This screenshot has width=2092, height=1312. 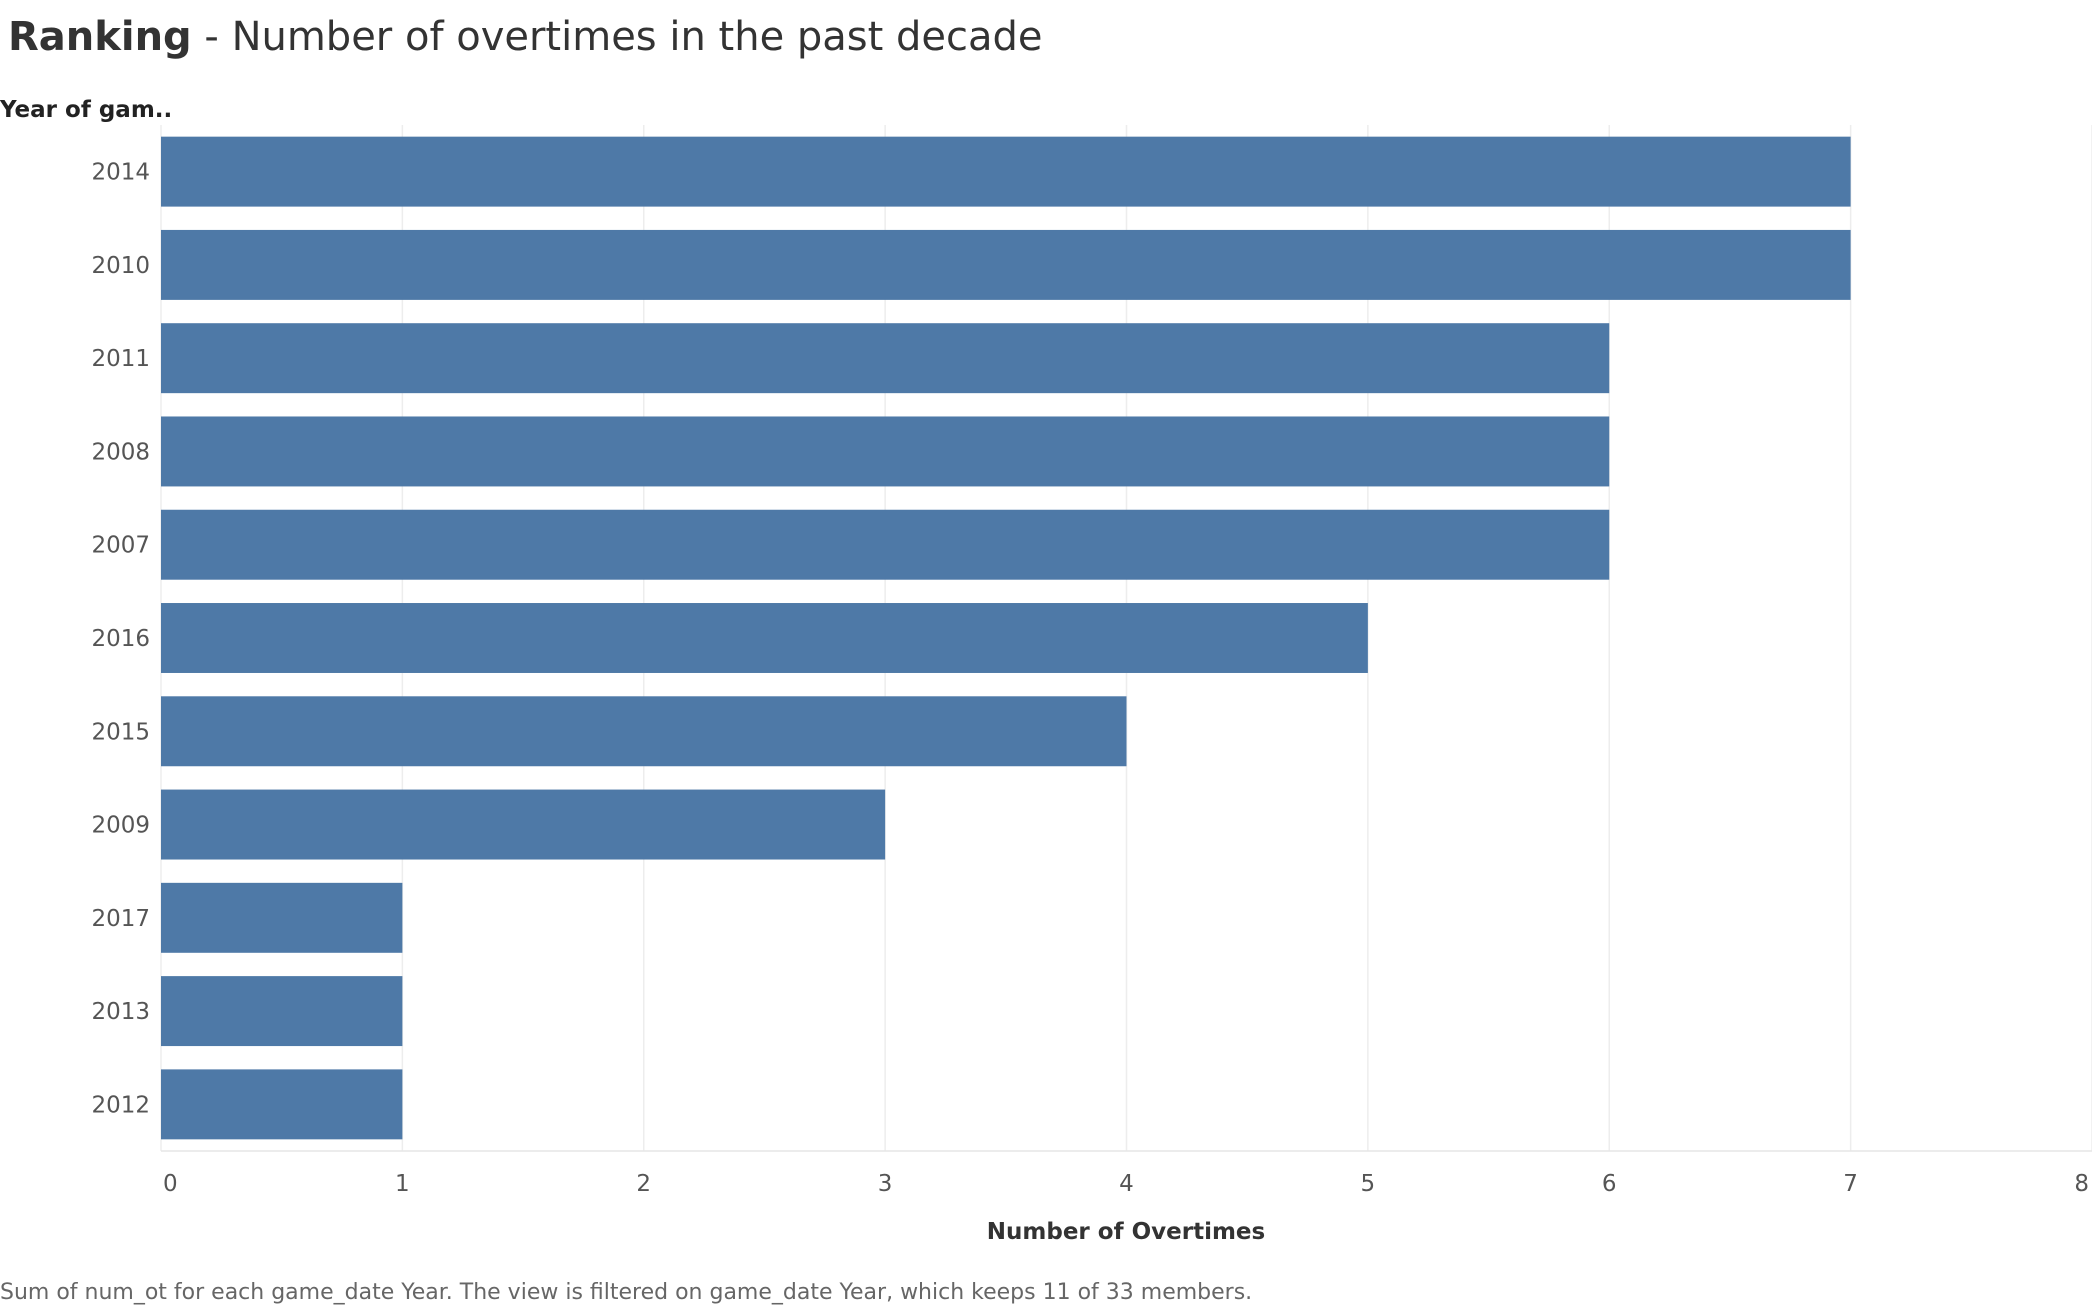 I want to click on x-tick-label-8: 8, so click(x=2081, y=1184).